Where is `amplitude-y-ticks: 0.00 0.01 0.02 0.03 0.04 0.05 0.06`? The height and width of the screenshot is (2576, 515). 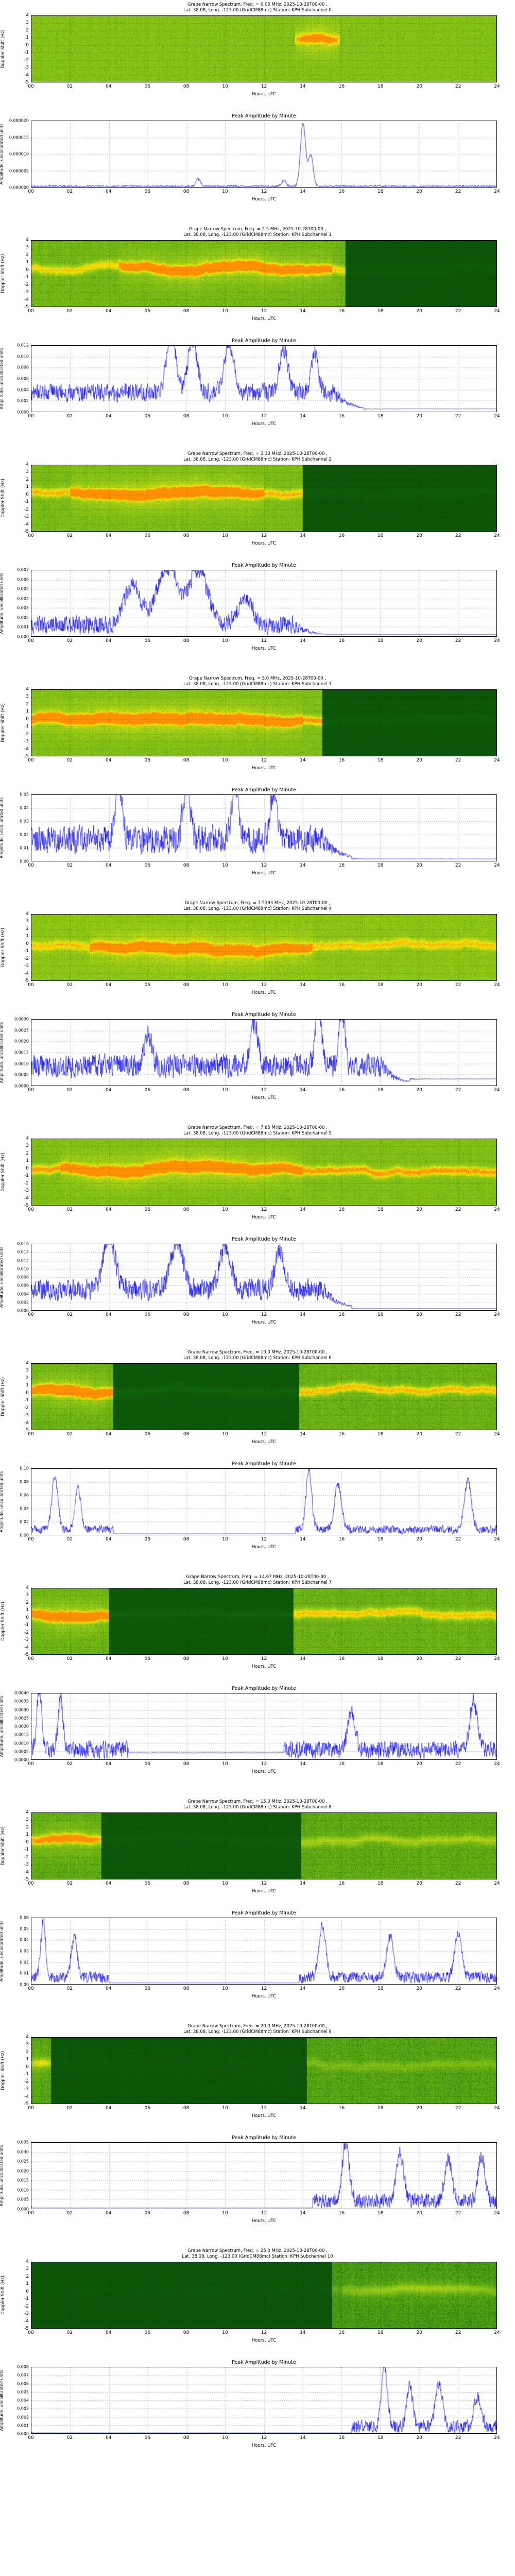
amplitude-y-ticks: 0.00 0.01 0.02 0.03 0.04 0.05 0.06 is located at coordinates (17, 1951).